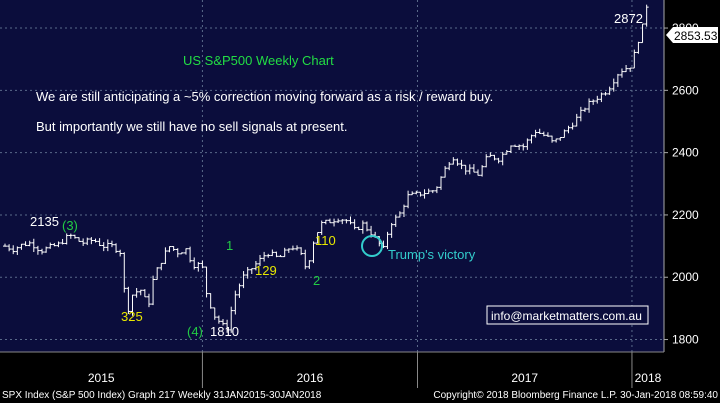 The height and width of the screenshot is (403, 720). Describe the element at coordinates (266, 270) in the screenshot. I see `annotation-129: 129` at that location.